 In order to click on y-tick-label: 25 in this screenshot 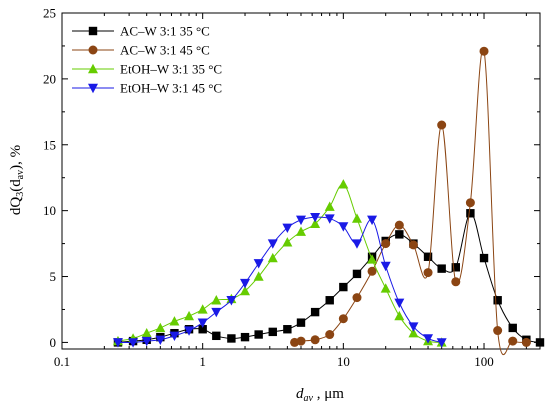, I will do `click(49, 13)`.